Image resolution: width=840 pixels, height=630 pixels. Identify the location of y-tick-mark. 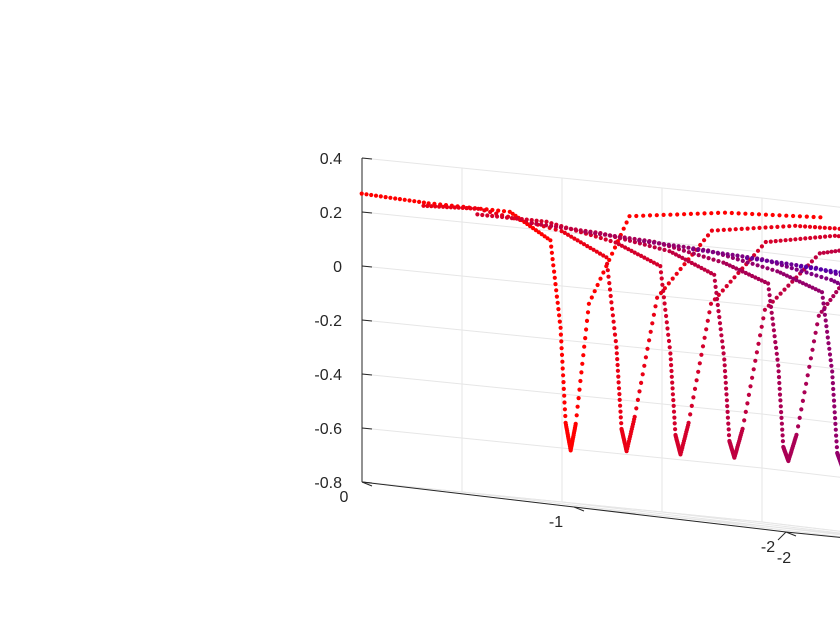
(579, 509).